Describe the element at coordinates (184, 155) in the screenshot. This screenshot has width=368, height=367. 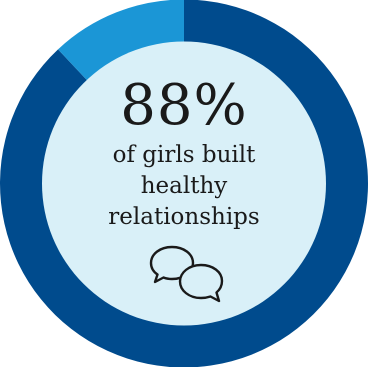
I see `caption-line-1: of girls built` at that location.